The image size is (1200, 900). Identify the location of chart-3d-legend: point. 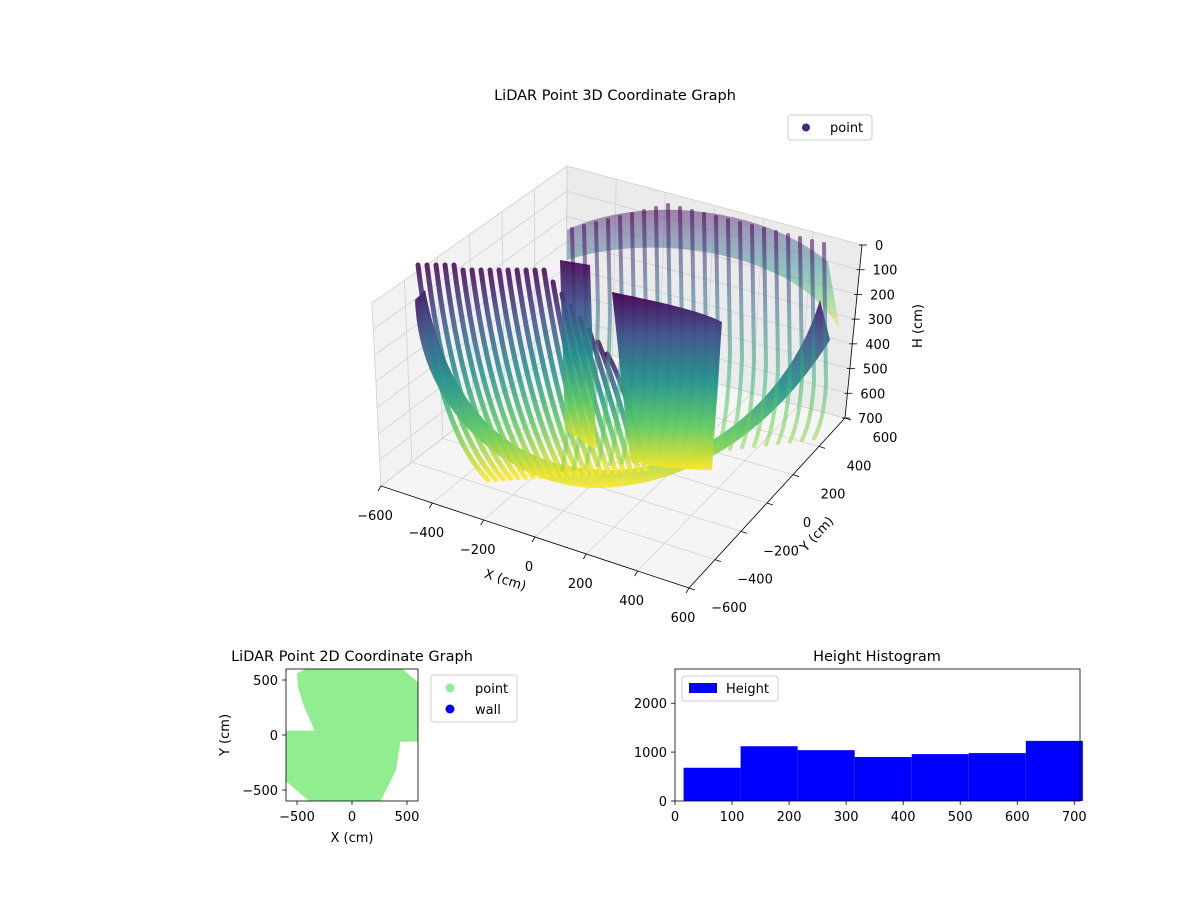
(830, 127).